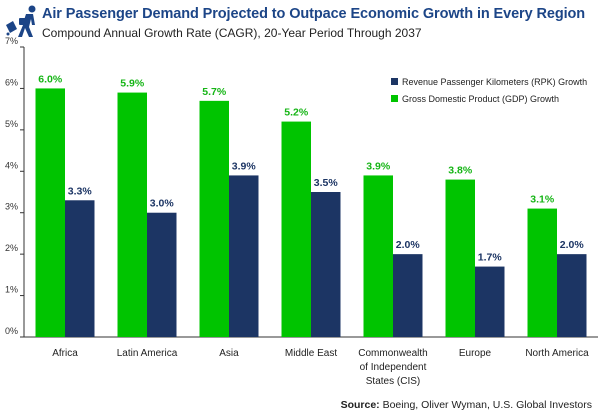 The height and width of the screenshot is (416, 600). Describe the element at coordinates (147, 353) in the screenshot. I see `x-tick-label: Latin America` at that location.